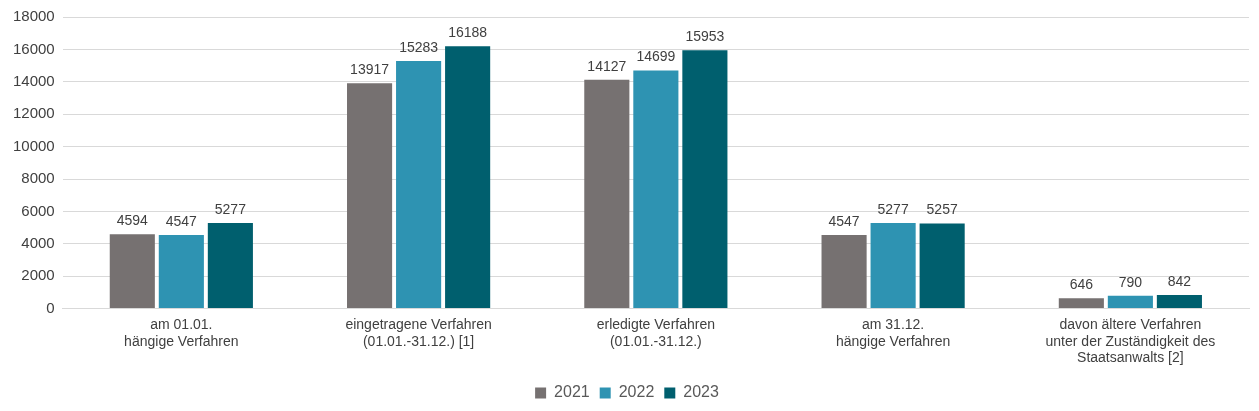  What do you see at coordinates (370, 69) in the screenshot?
I see `data-label: 13917` at bounding box center [370, 69].